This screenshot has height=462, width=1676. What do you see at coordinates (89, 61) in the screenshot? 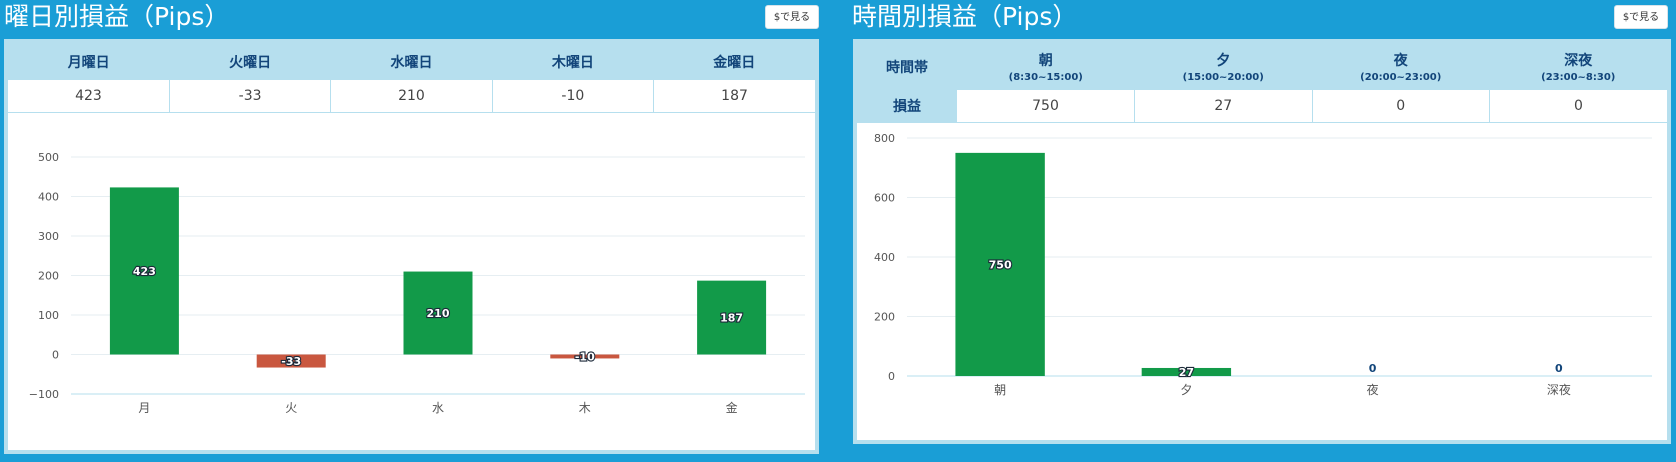
I see `weekday-header-mon: 月曜日` at bounding box center [89, 61].